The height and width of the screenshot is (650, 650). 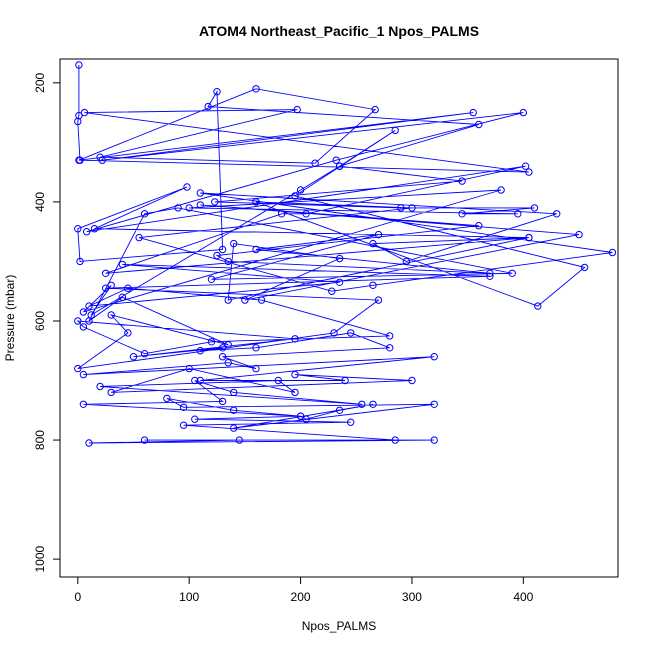 I want to click on x-axis: 0 100 200 300 400, so click(x=304, y=590).